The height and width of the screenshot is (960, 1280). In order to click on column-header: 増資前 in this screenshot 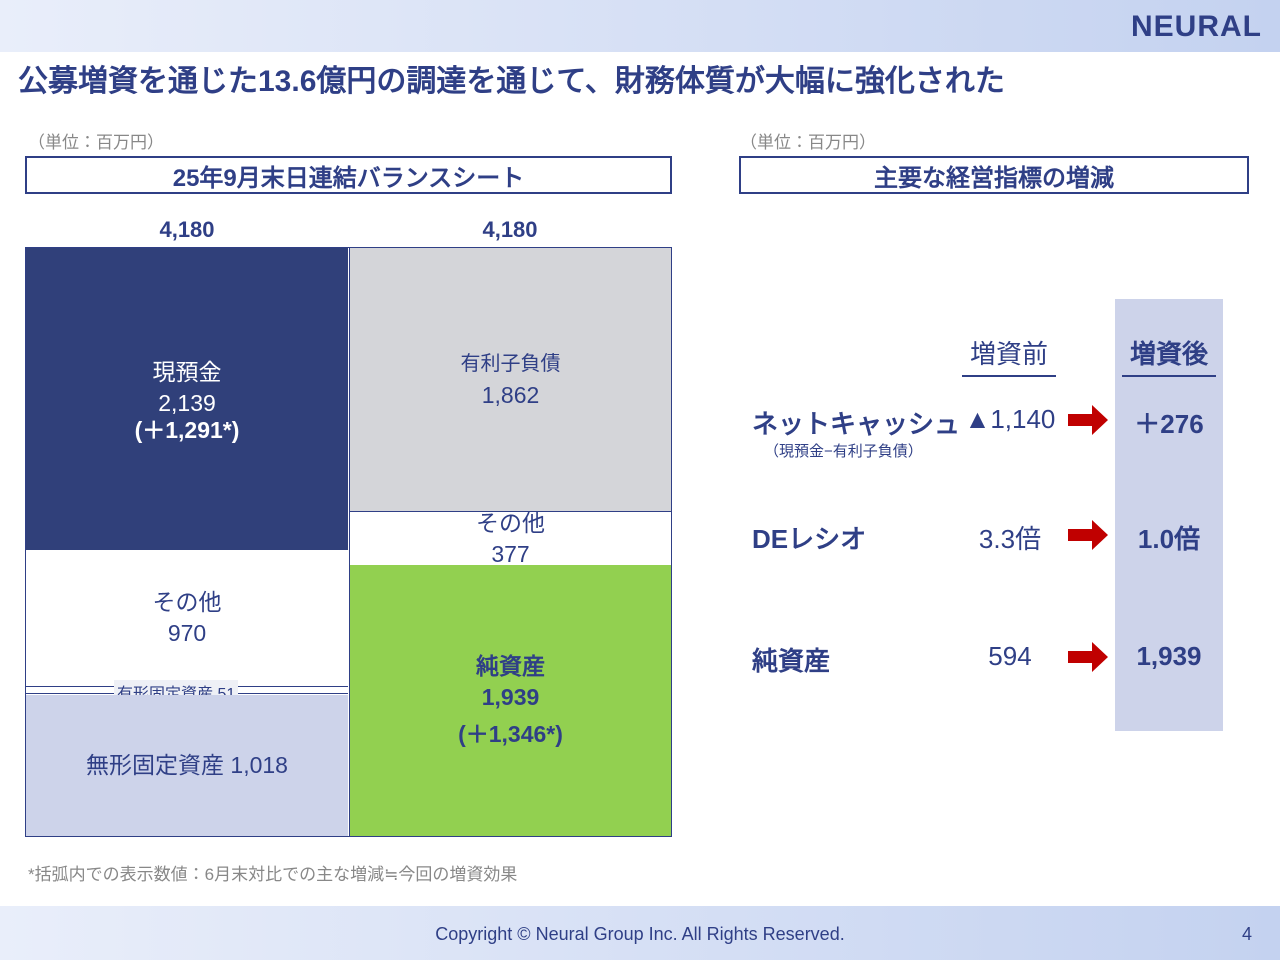, I will do `click(1009, 355)`.